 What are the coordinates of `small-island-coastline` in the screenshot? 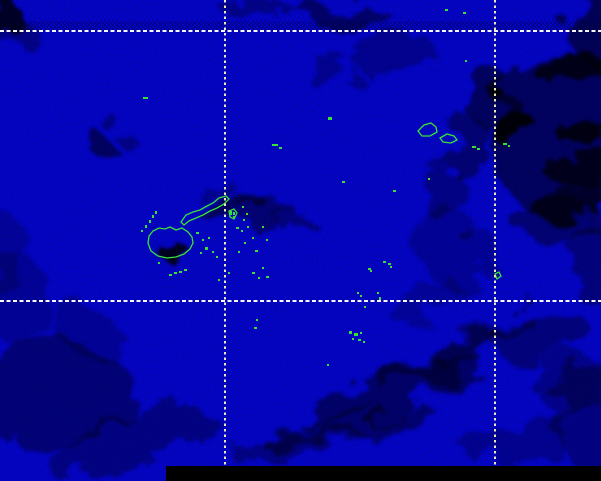 It's located at (498, 276).